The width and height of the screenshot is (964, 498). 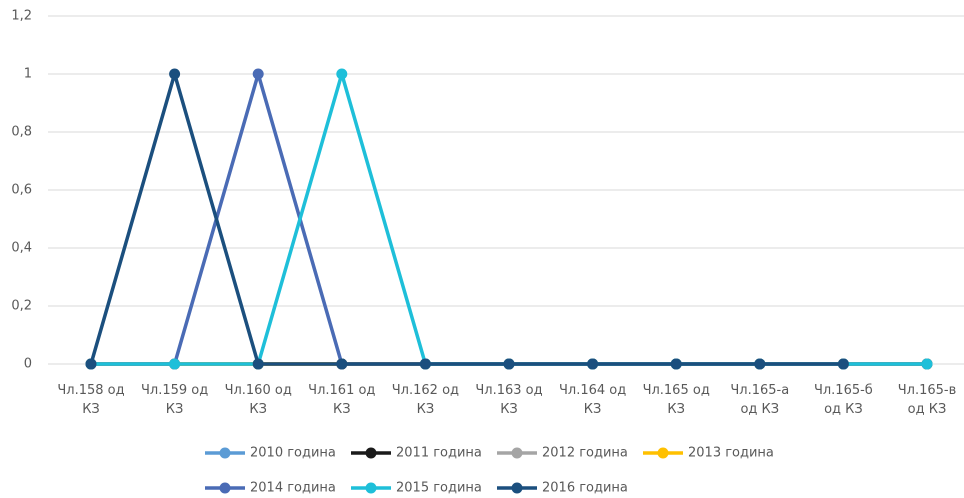 I want to click on x-tick-label: Чл.165-в од КЗ, so click(x=927, y=400).